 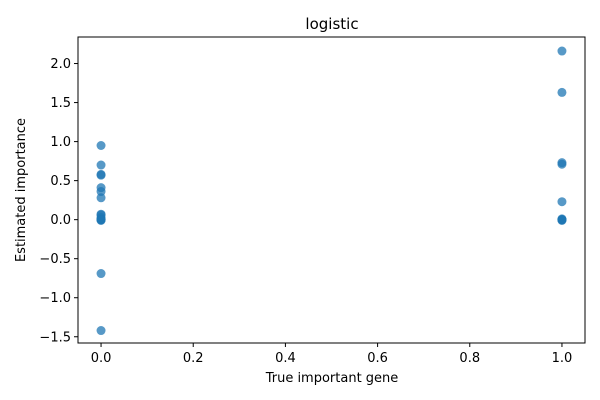 I want to click on x-tick-label: 0.2, so click(x=193, y=358).